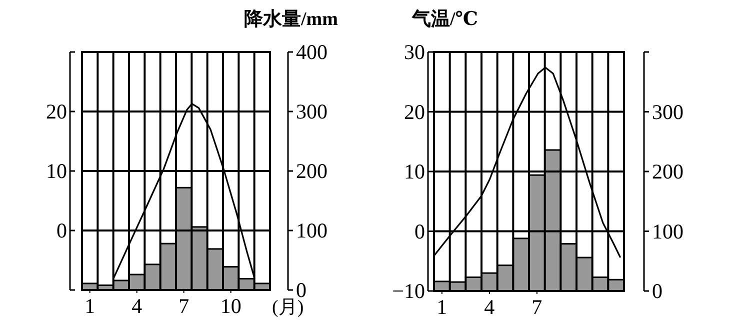 This screenshot has height=333, width=731. What do you see at coordinates (231, 306) in the screenshot?
I see `x-tick-label: 10` at bounding box center [231, 306].